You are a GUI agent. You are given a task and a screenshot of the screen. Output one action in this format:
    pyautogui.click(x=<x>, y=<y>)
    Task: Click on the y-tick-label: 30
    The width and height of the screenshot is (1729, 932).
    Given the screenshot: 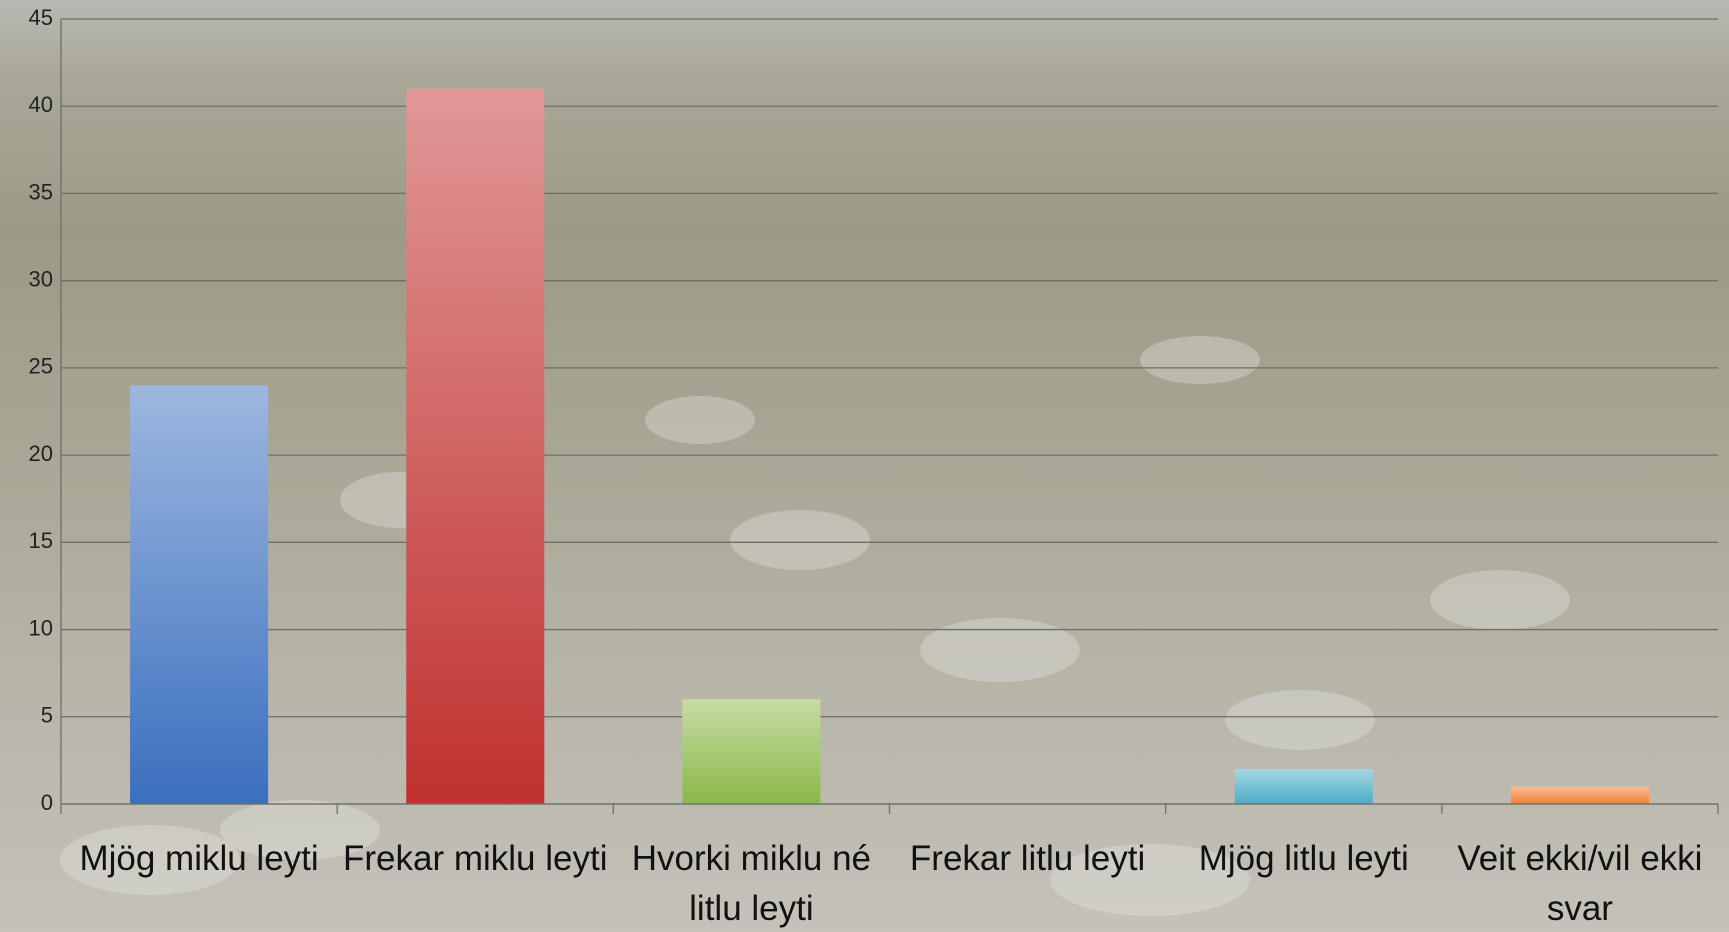 What is the action you would take?
    pyautogui.click(x=41, y=278)
    